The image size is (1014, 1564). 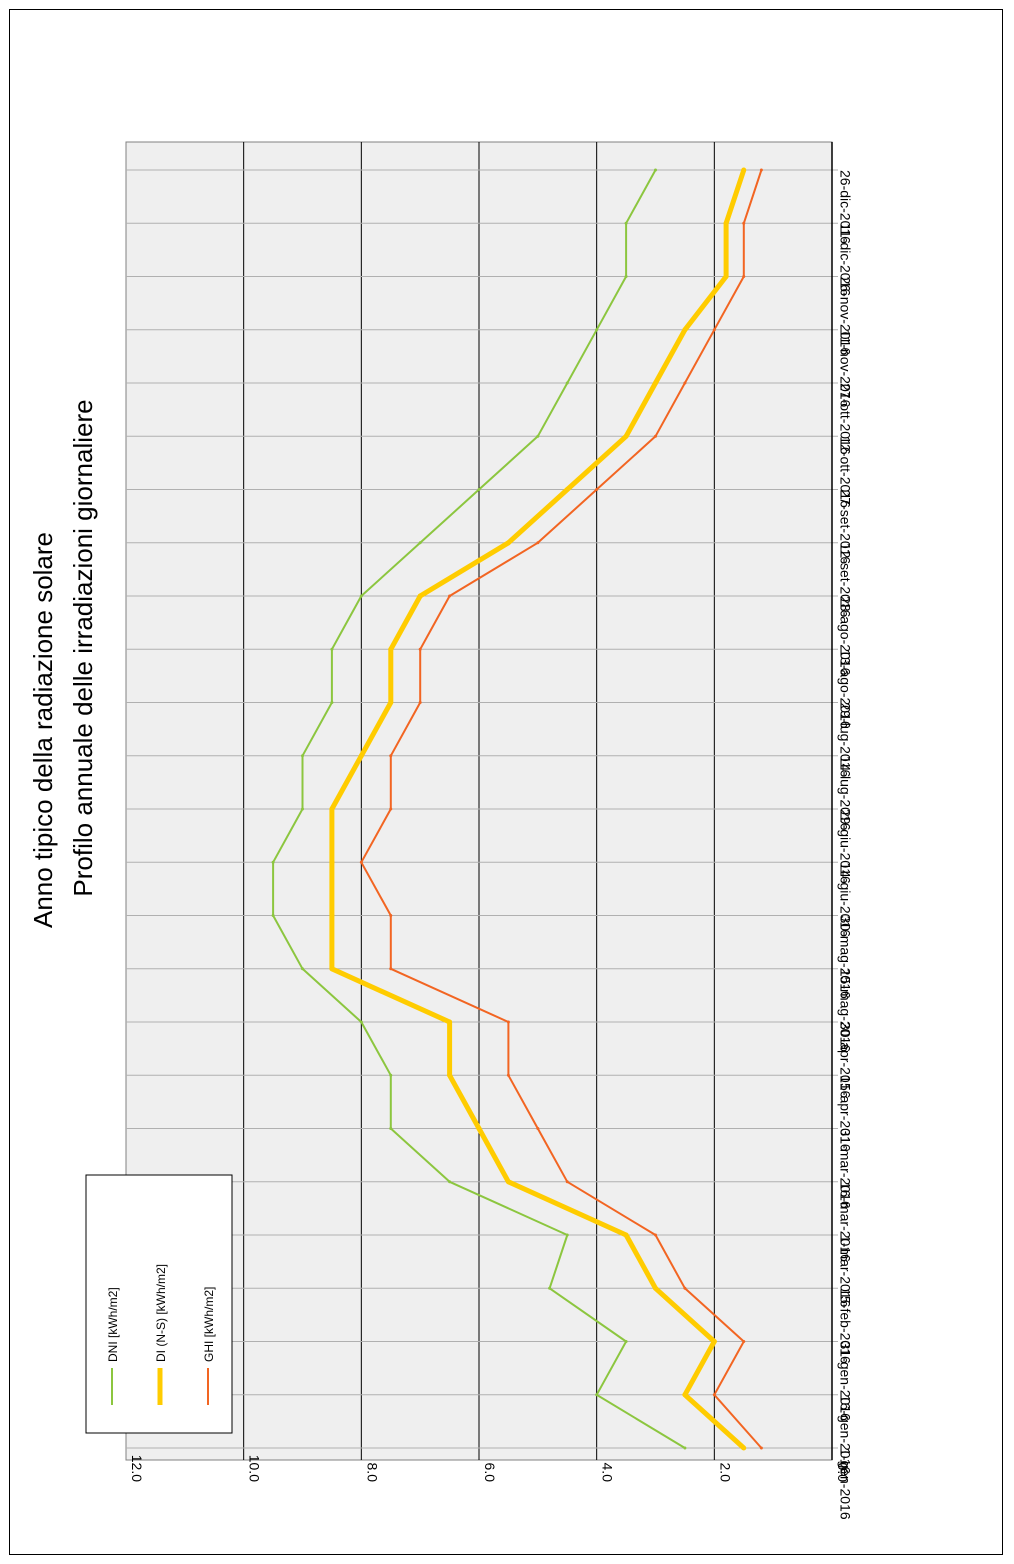 I want to click on date-tick-label: 26-nov-2016, so click(x=845, y=316).